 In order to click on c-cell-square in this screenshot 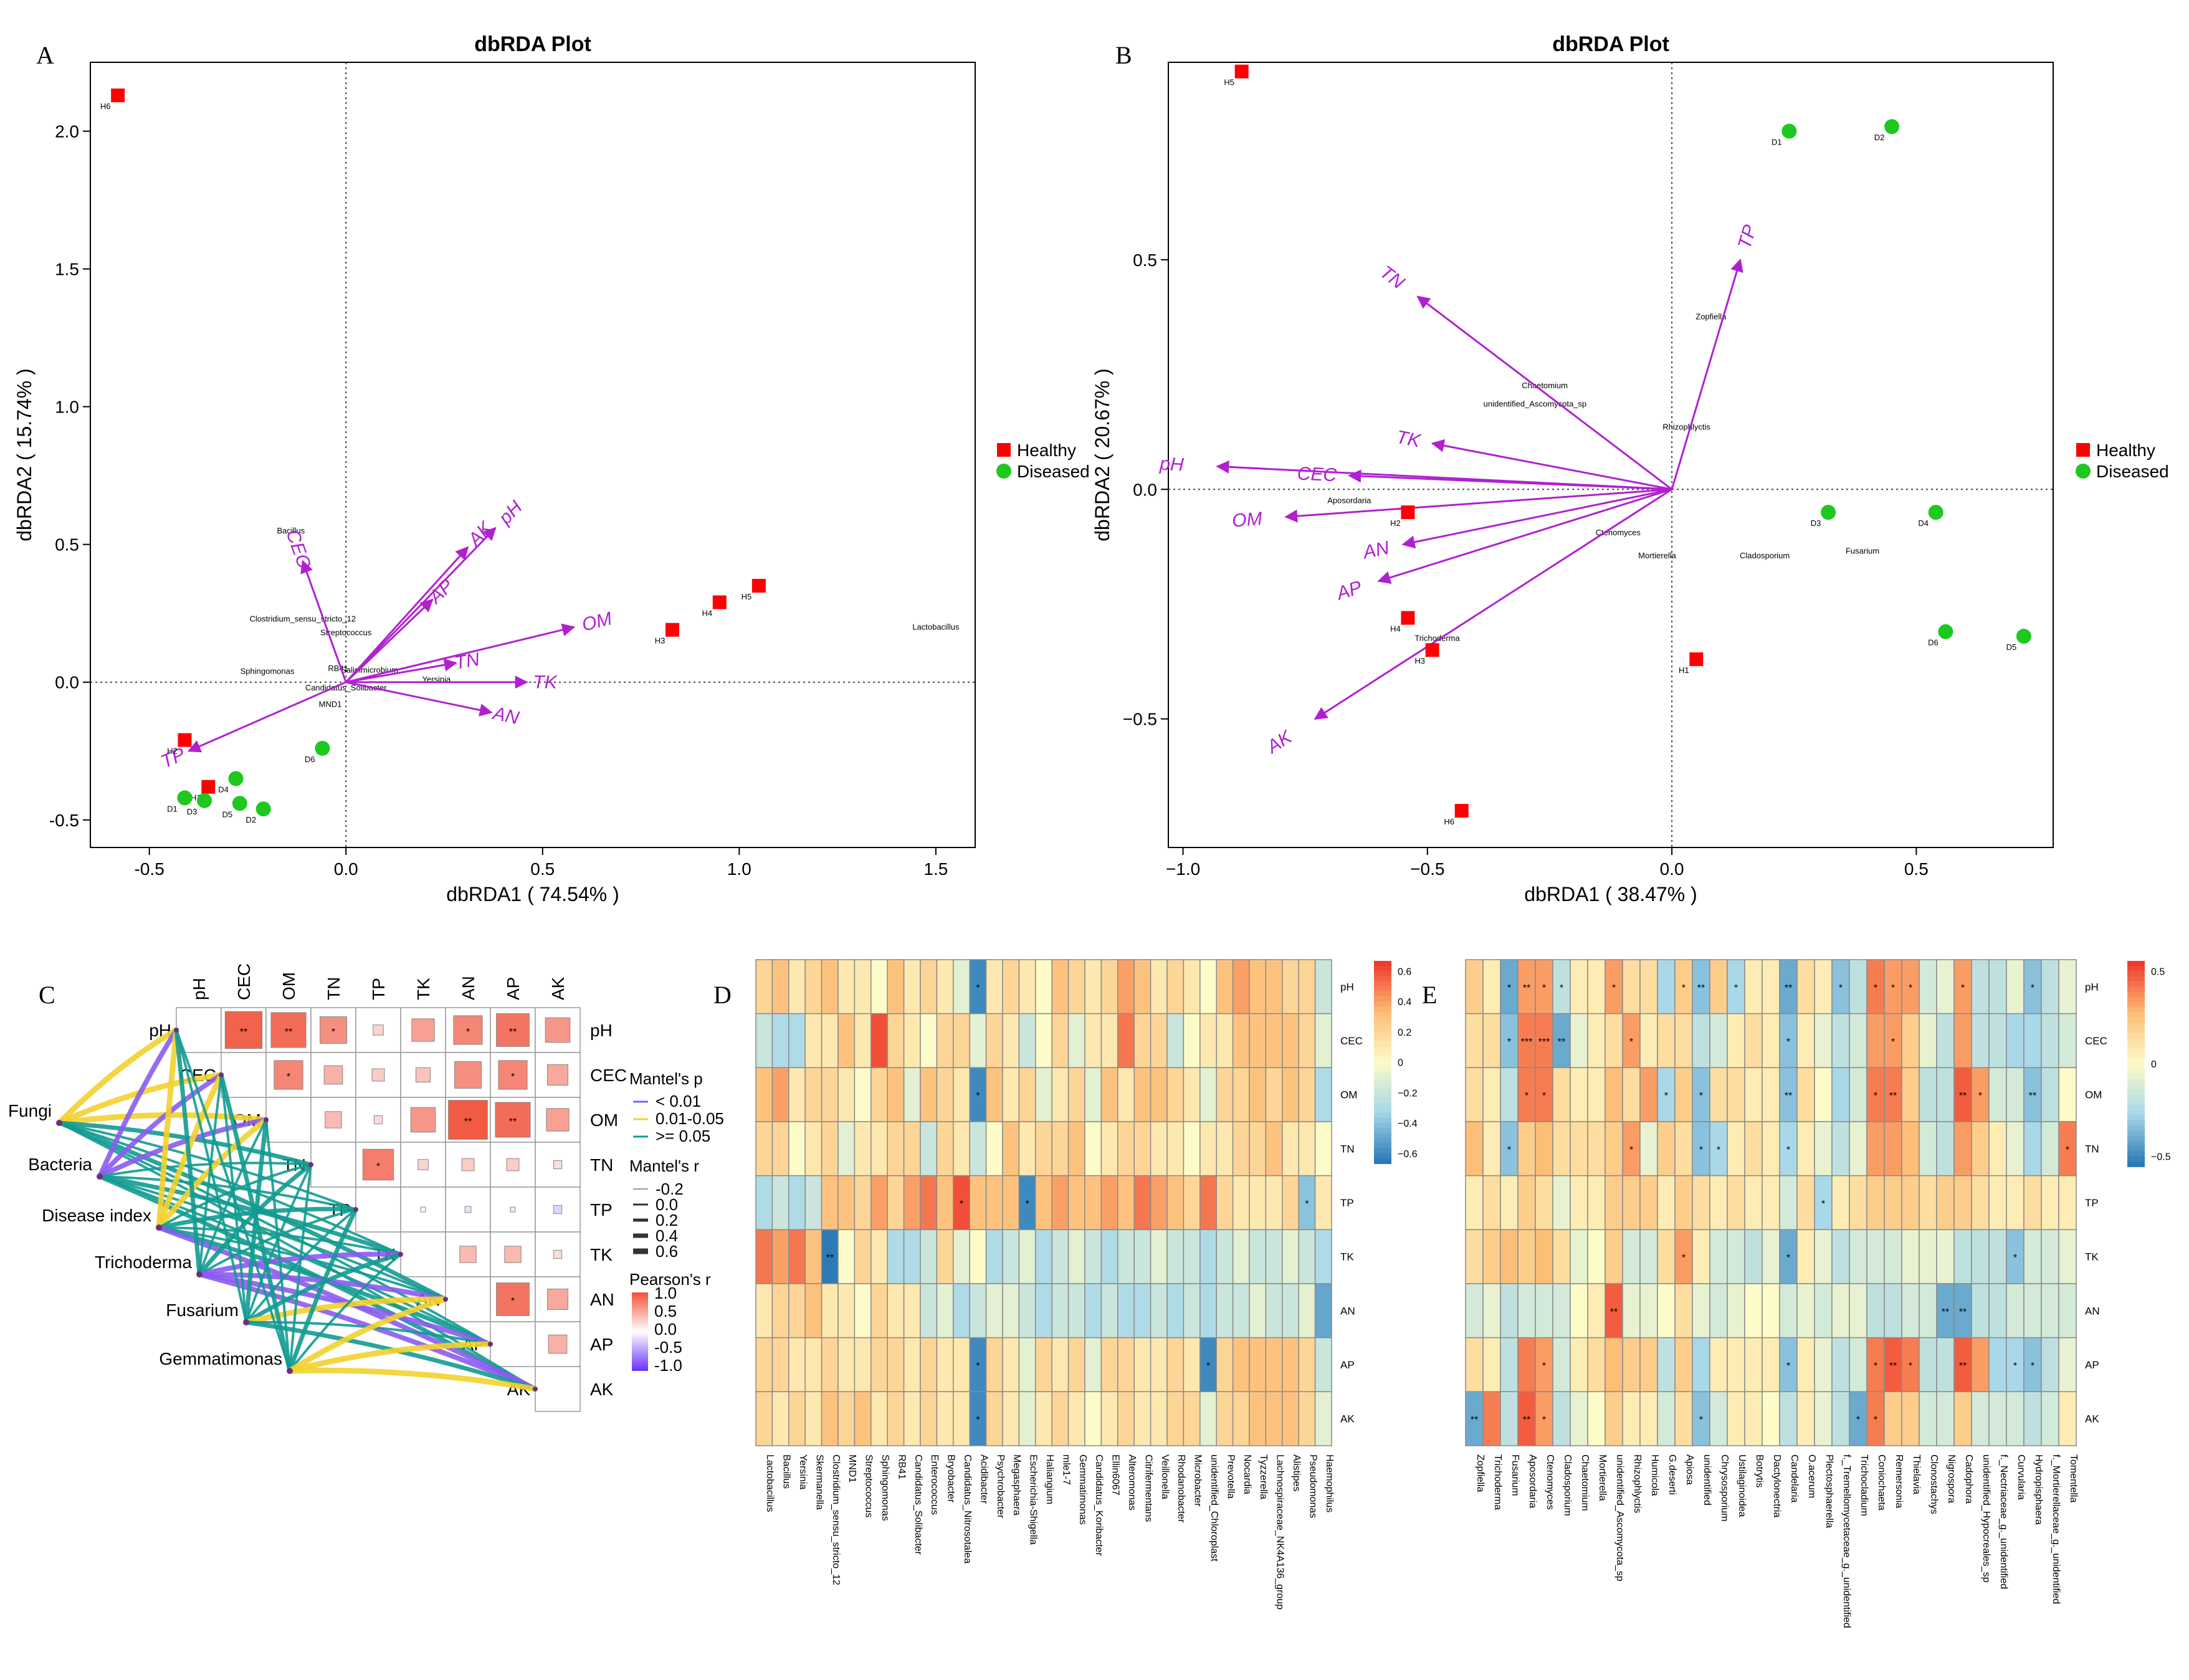, I will do `click(468, 1120)`.